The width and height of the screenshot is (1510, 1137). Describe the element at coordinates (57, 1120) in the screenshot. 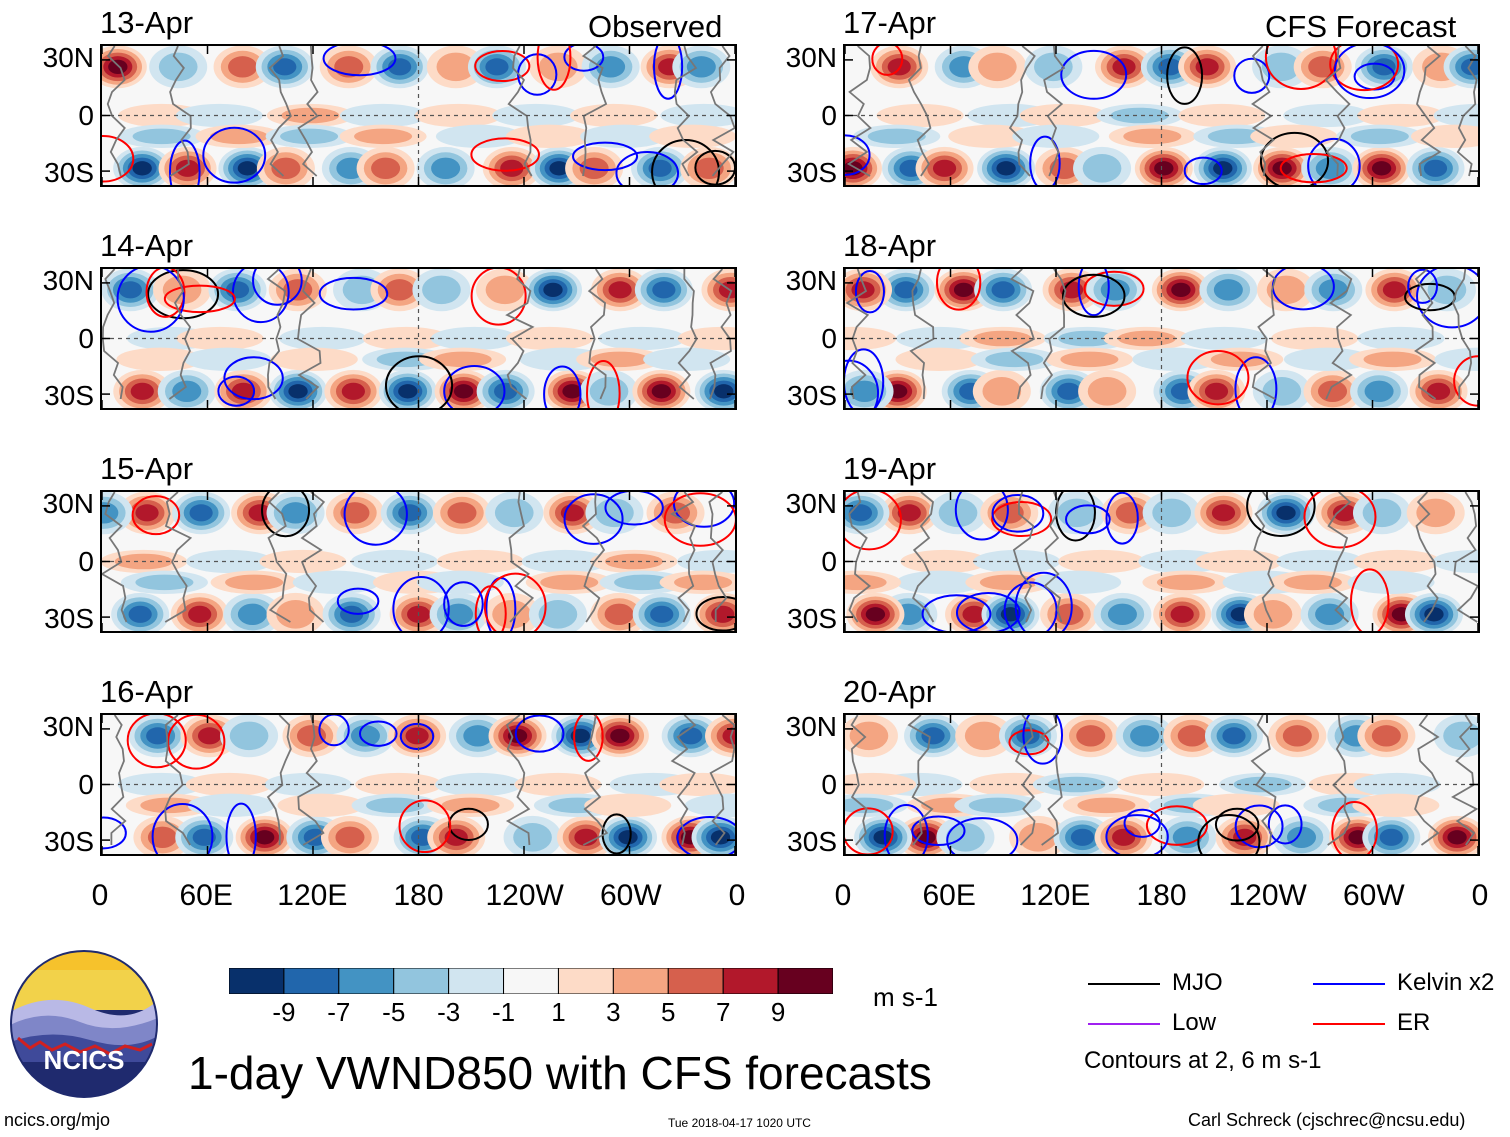

I see `website-link: ncics.org/mjo` at that location.